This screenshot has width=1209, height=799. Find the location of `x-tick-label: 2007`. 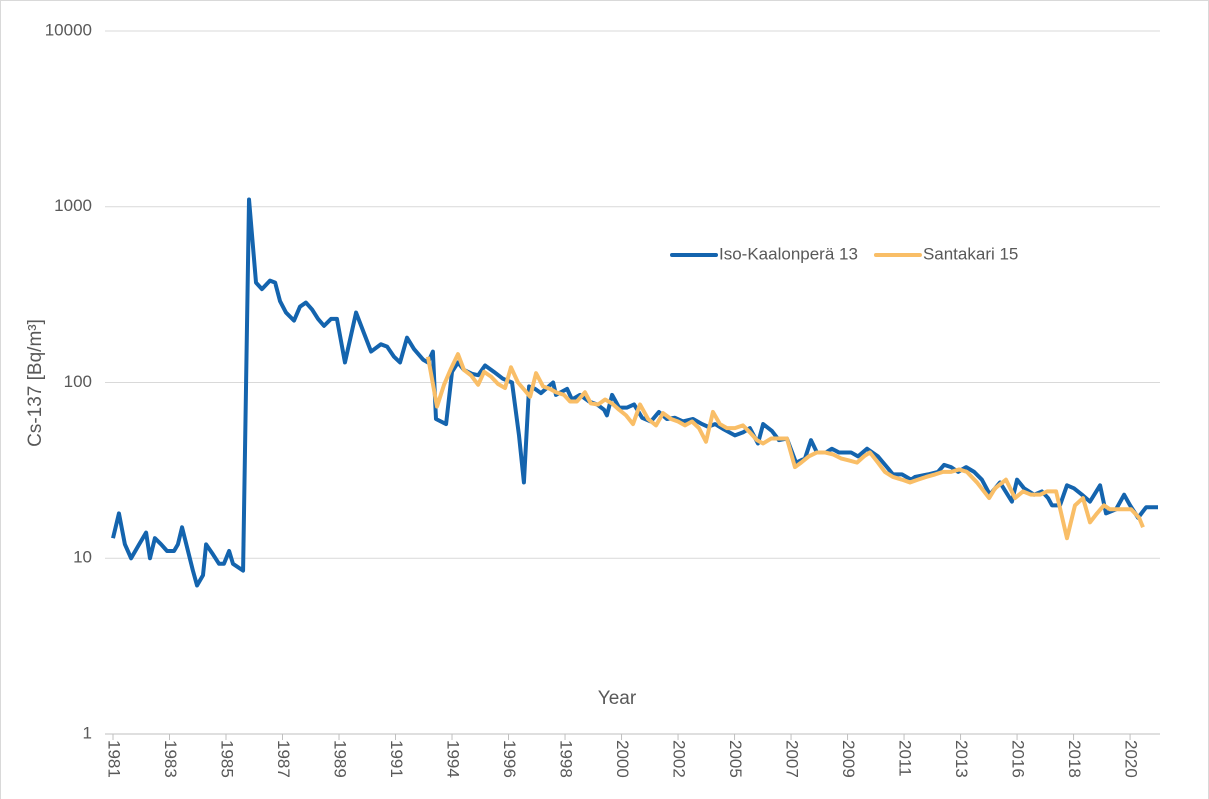

x-tick-label: 2007 is located at coordinates (792, 759).